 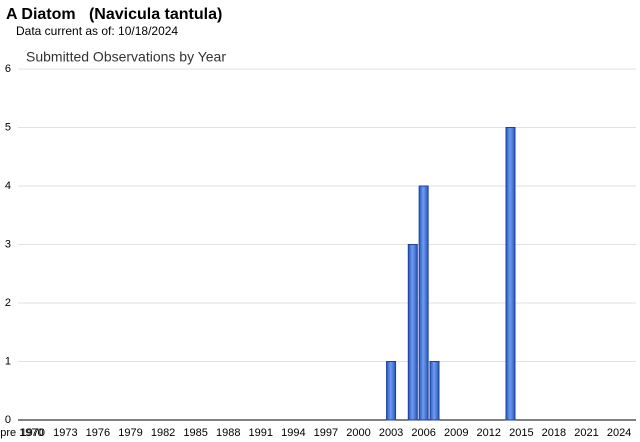 What do you see at coordinates (456, 433) in the screenshot?
I see `x-tick-label: 2009` at bounding box center [456, 433].